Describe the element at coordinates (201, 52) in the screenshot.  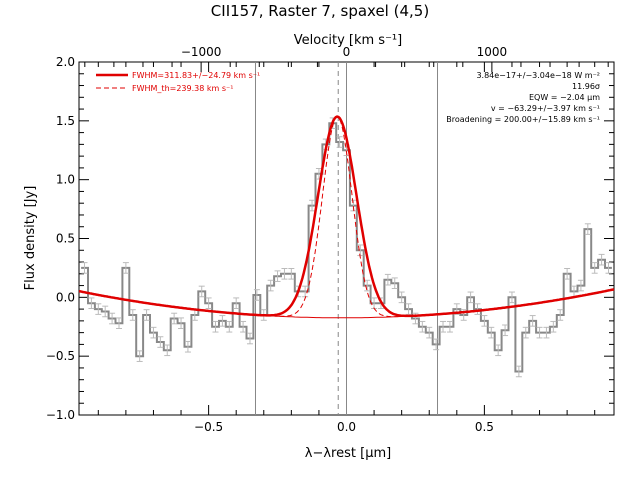
I see `top-tick-label: −1000` at that location.